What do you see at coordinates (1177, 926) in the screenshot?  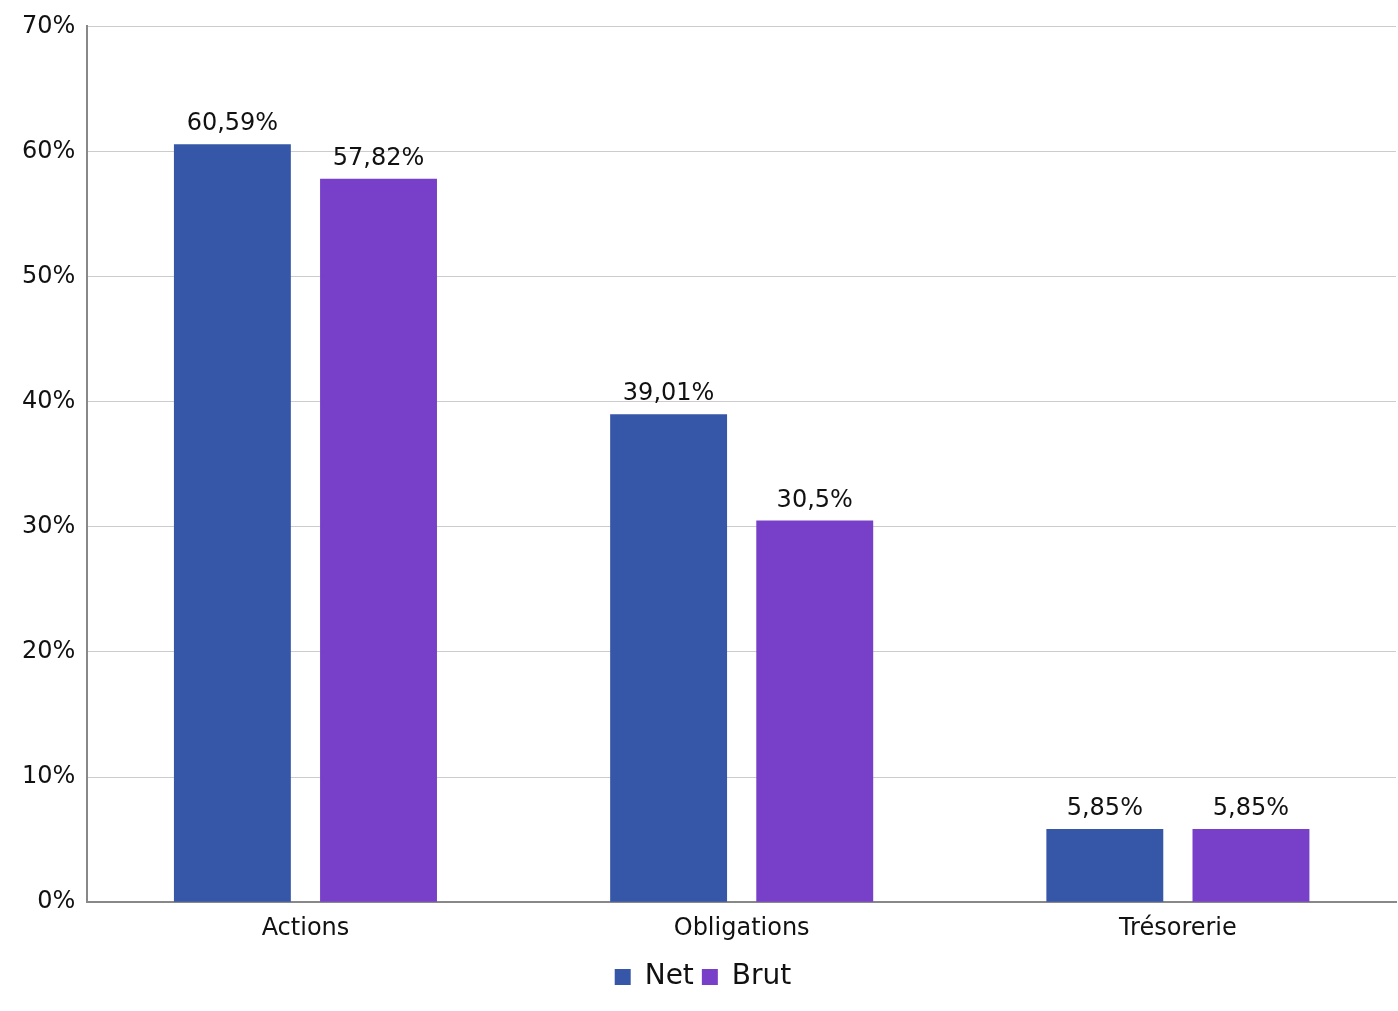 I see `x-tick-label: Trésorerie` at bounding box center [1177, 926].